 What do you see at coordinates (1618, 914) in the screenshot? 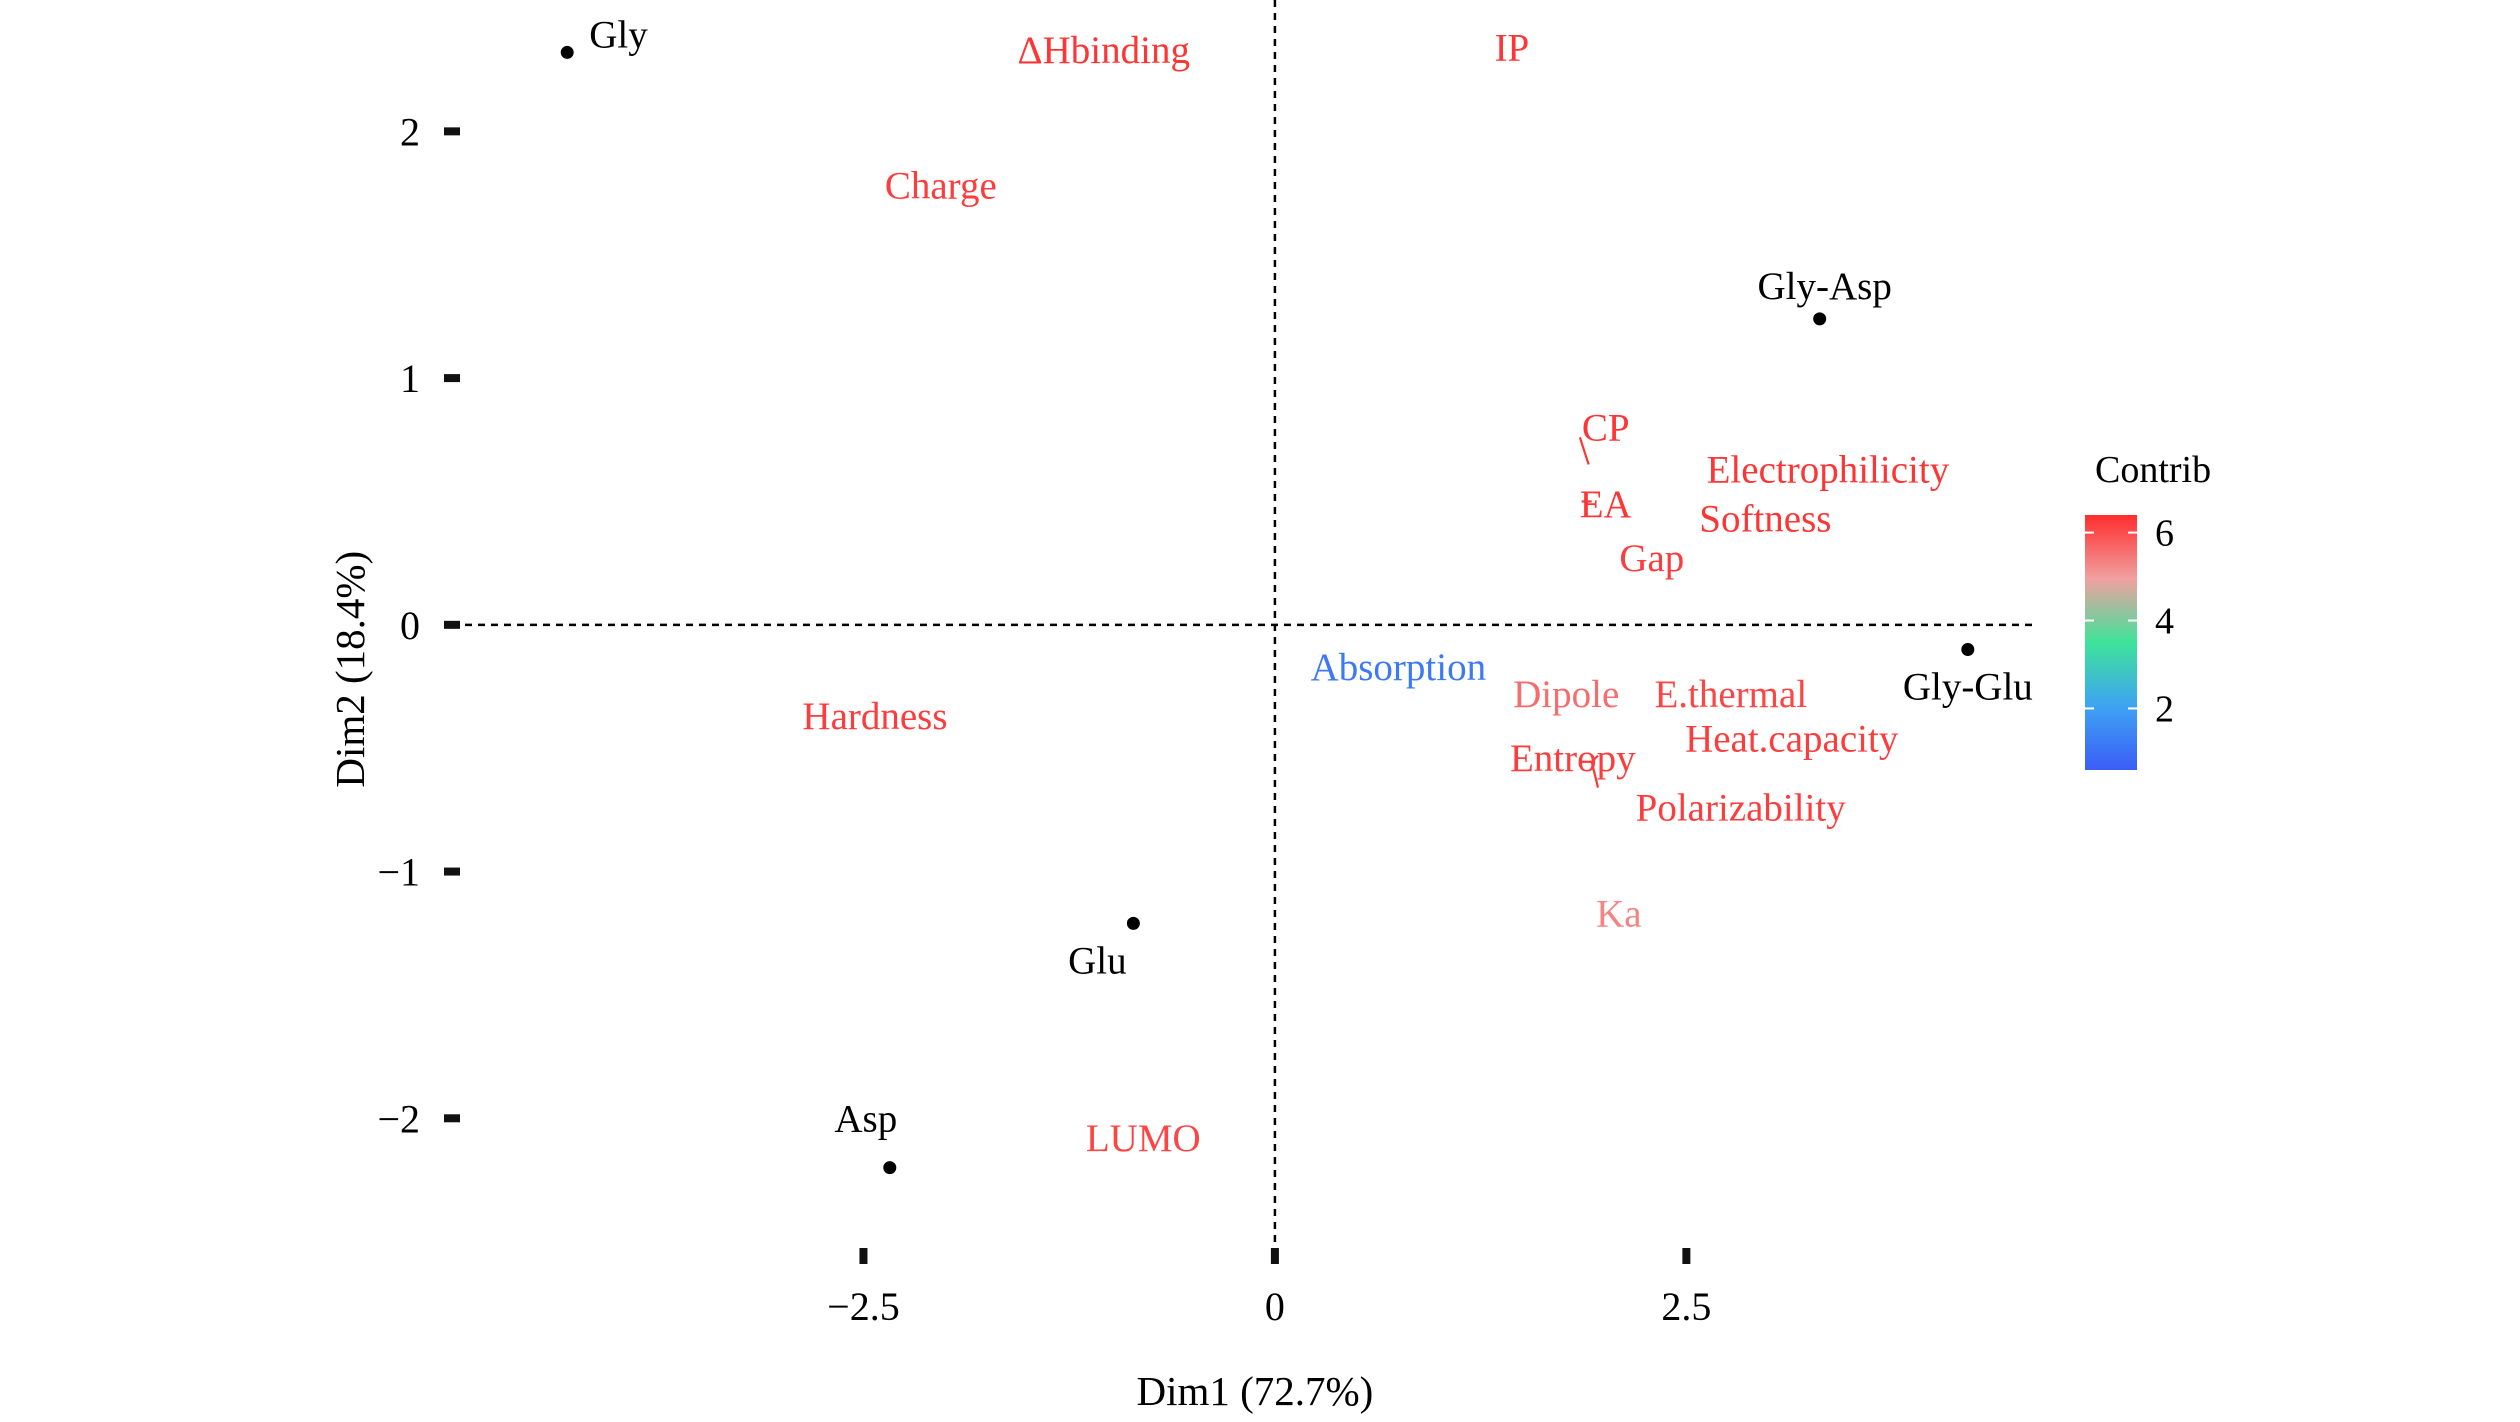
I see `variable-label-ka: Ka` at bounding box center [1618, 914].